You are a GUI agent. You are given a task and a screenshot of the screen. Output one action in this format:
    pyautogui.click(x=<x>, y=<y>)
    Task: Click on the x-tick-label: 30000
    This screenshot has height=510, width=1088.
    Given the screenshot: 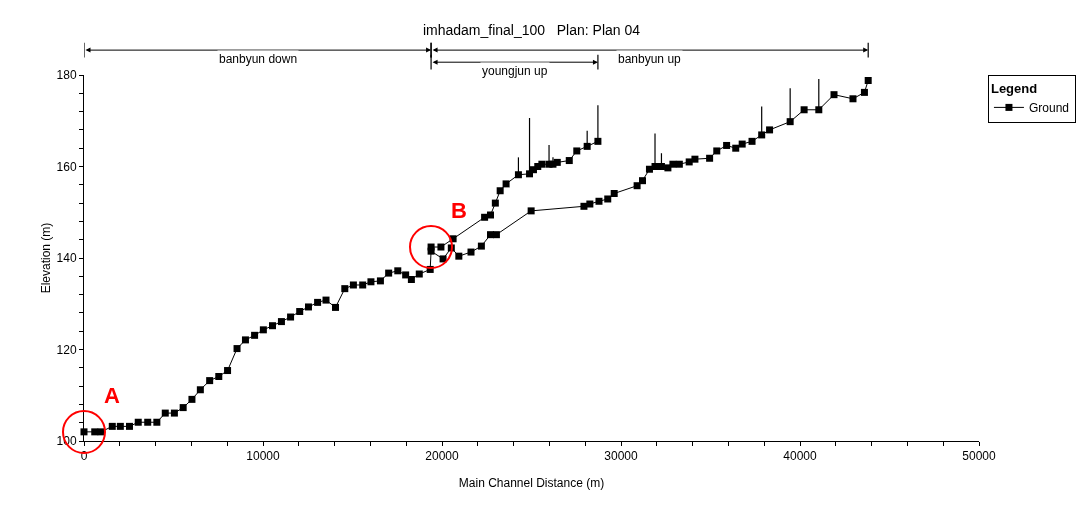 What is the action you would take?
    pyautogui.click(x=621, y=456)
    